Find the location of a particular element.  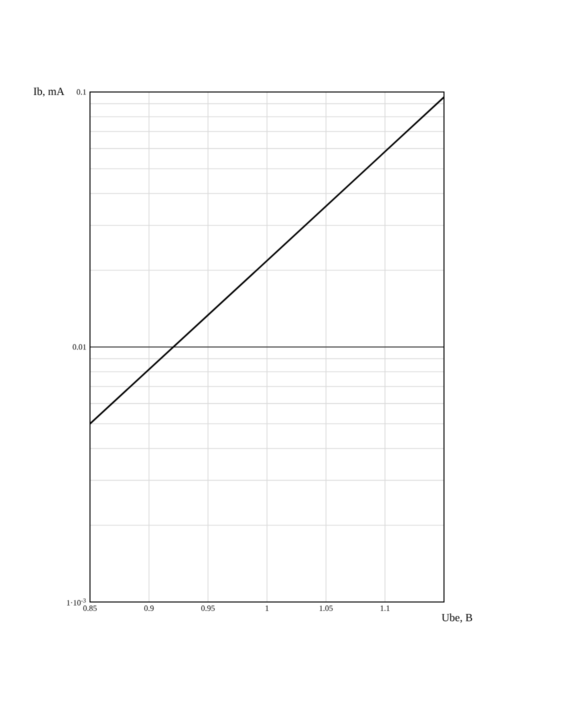

x-axis-title: Ube, B is located at coordinates (457, 618).